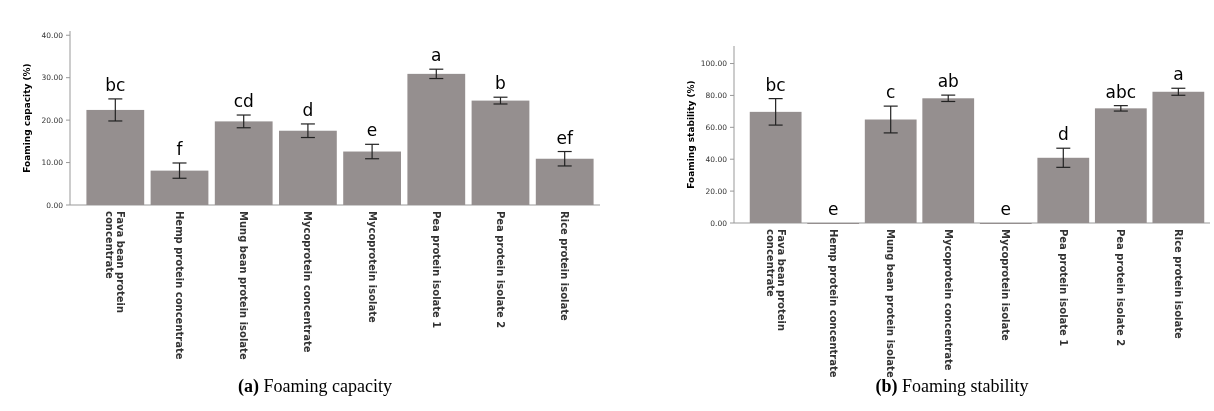 The width and height of the screenshot is (1214, 411). What do you see at coordinates (691, 134) in the screenshot?
I see `y-axis-title: Foaming stability (%)` at bounding box center [691, 134].